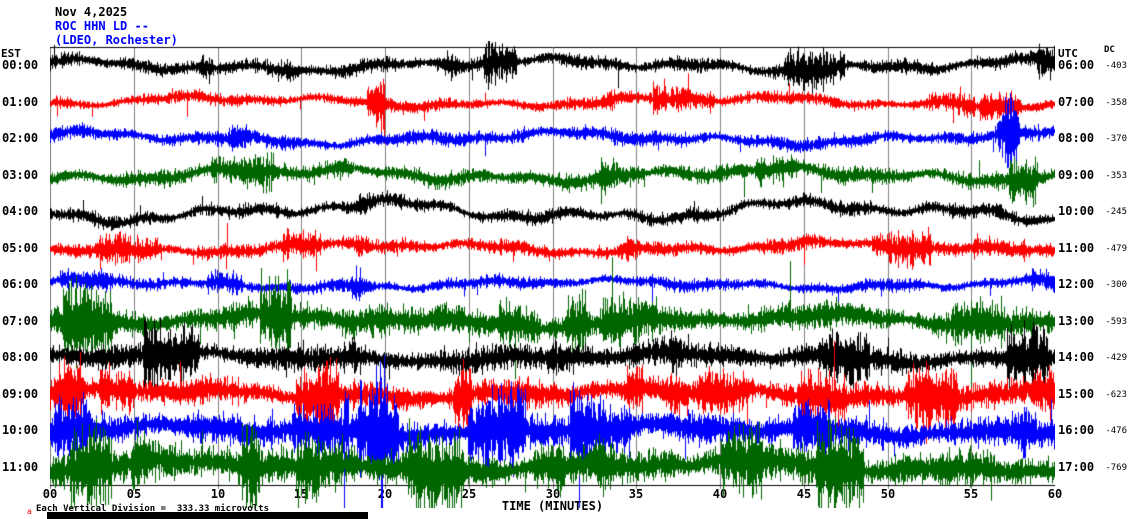 The width and height of the screenshot is (1130, 519). I want to click on est-time-label: 02:00, so click(20, 138).